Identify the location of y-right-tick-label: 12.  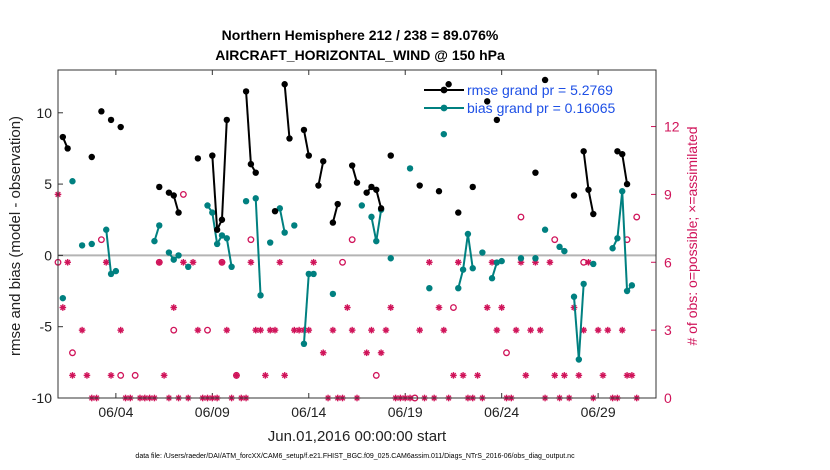
(672, 127).